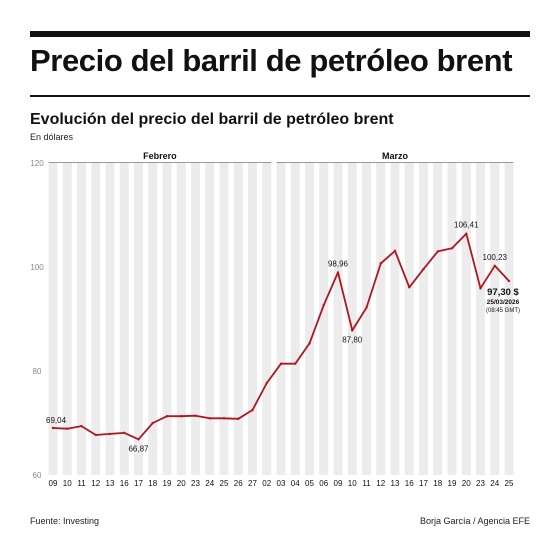 The width and height of the screenshot is (560, 536). Describe the element at coordinates (309, 483) in the screenshot. I see `x-tick-label: 05` at that location.